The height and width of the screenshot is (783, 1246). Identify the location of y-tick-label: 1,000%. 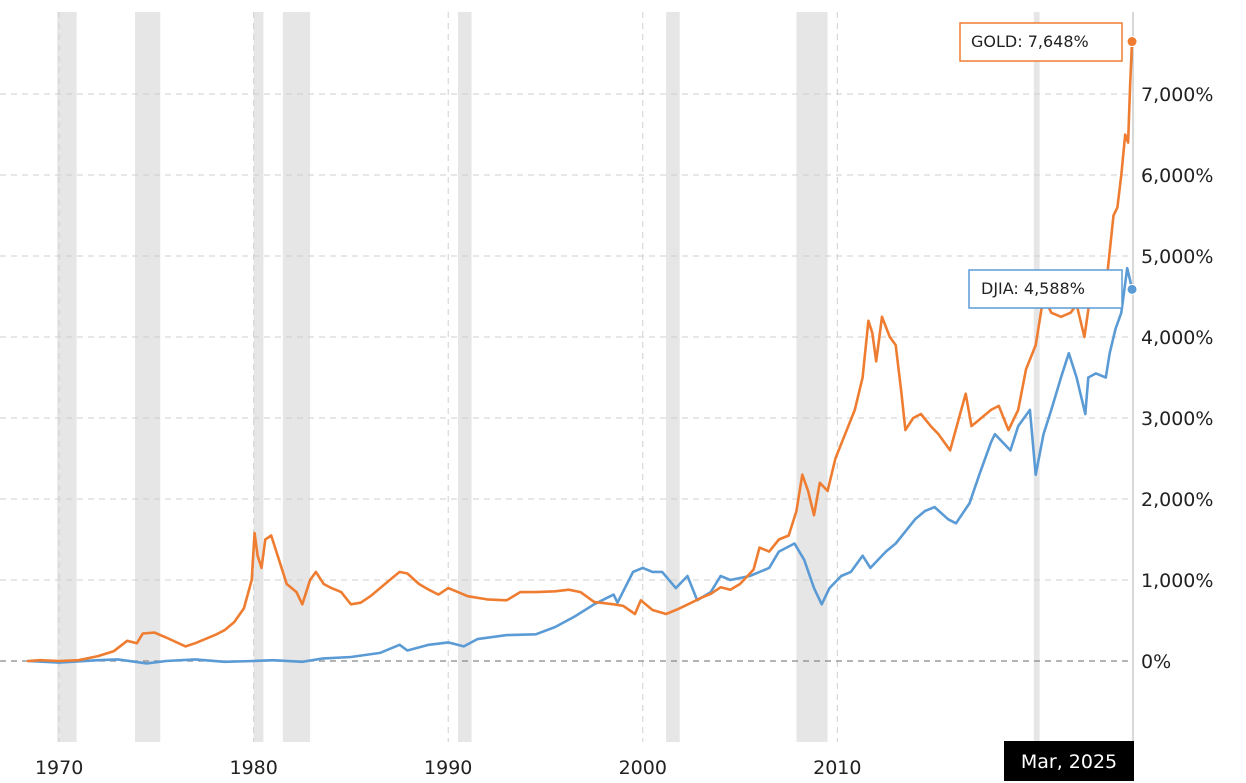
(1177, 581).